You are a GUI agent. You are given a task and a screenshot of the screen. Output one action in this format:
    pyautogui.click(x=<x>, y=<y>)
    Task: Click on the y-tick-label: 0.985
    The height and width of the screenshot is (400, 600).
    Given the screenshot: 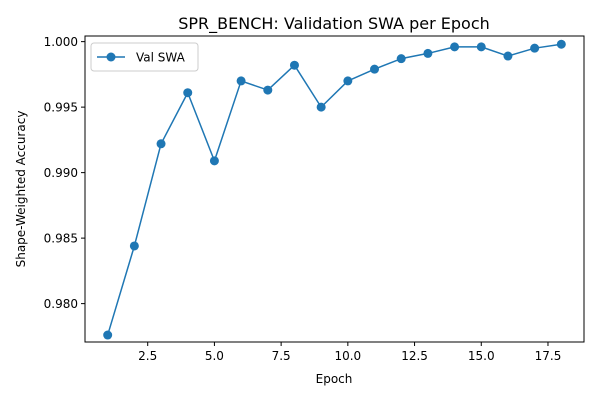 What is the action you would take?
    pyautogui.click(x=61, y=239)
    